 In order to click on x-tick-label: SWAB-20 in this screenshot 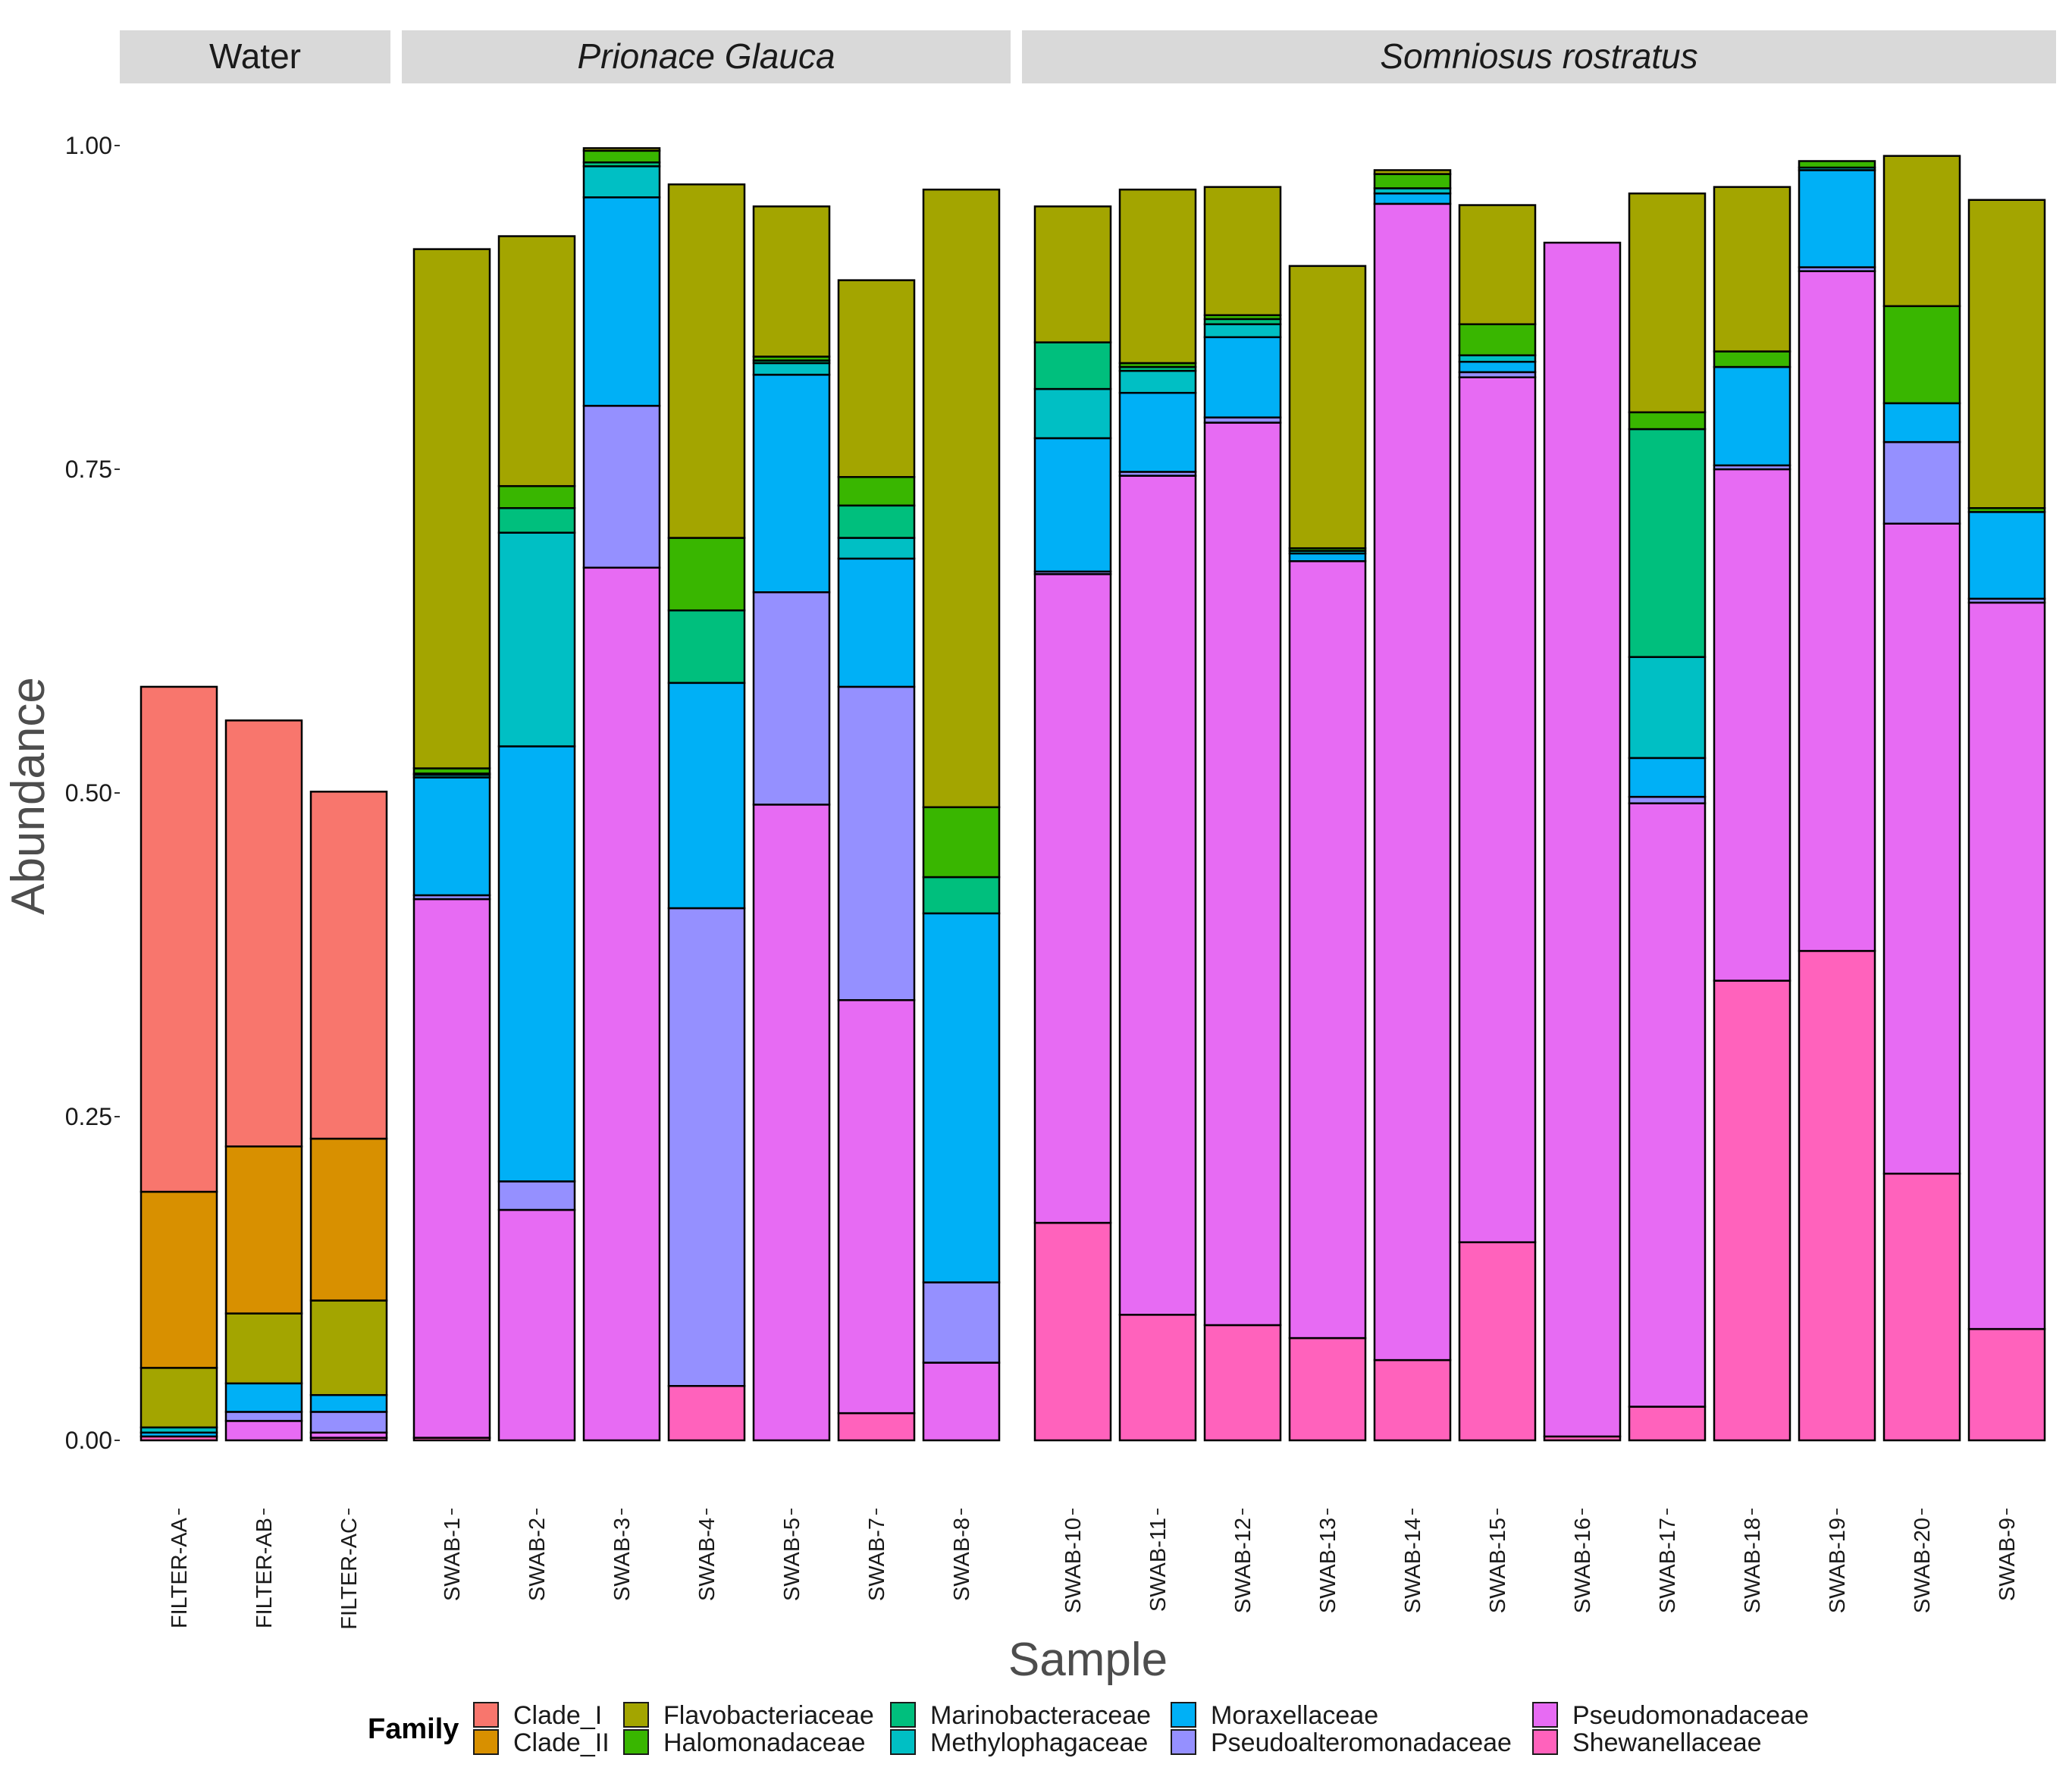, I will do `click(1923, 1566)`.